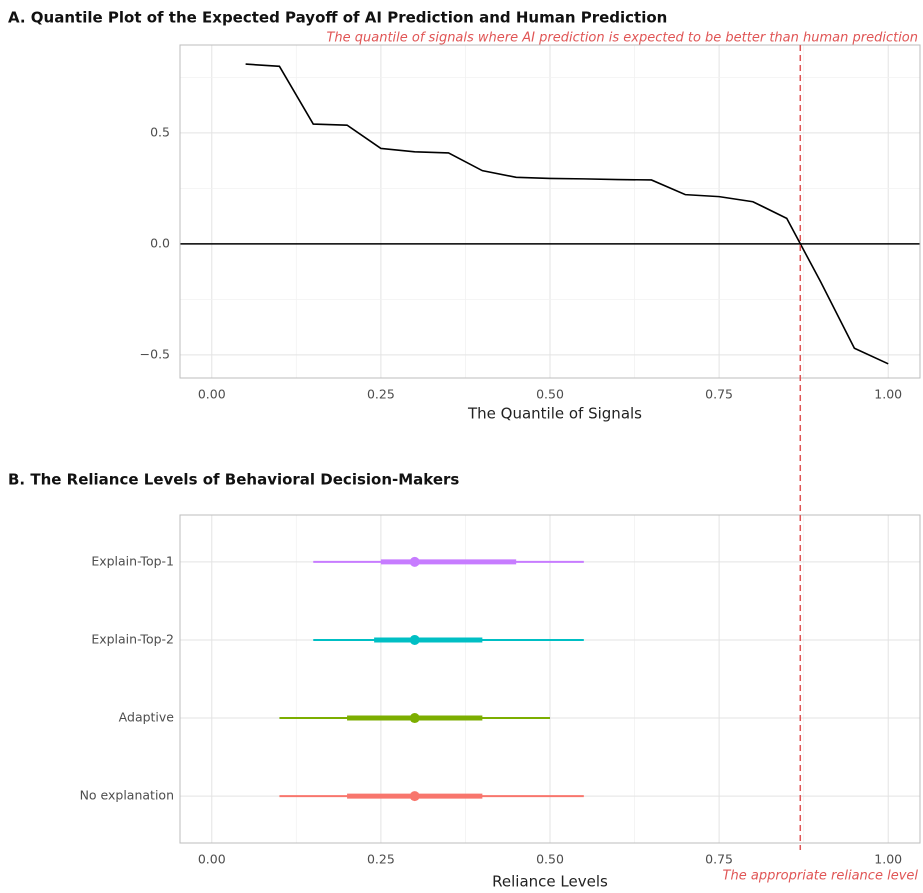 The height and width of the screenshot is (893, 923). What do you see at coordinates (147, 717) in the screenshot?
I see `y-tick-label: Adaptive` at bounding box center [147, 717].